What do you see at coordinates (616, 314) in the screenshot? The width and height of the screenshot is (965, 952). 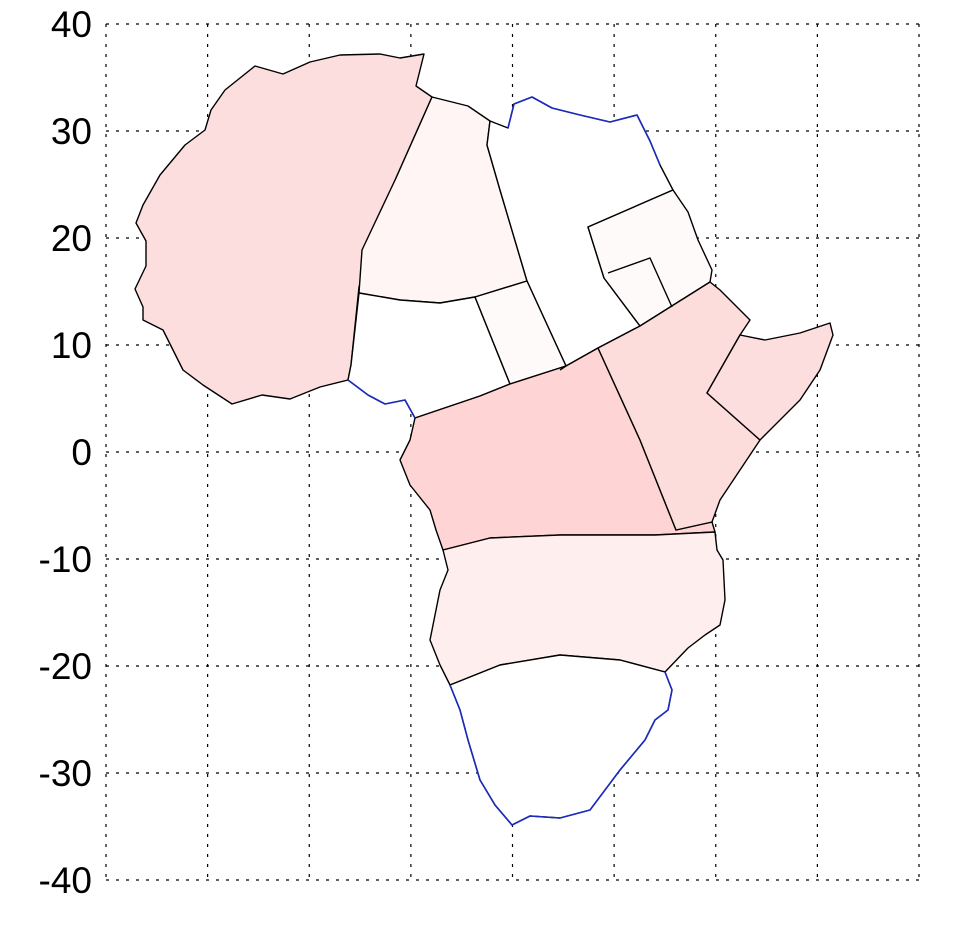 I see `inner-borders` at bounding box center [616, 314].